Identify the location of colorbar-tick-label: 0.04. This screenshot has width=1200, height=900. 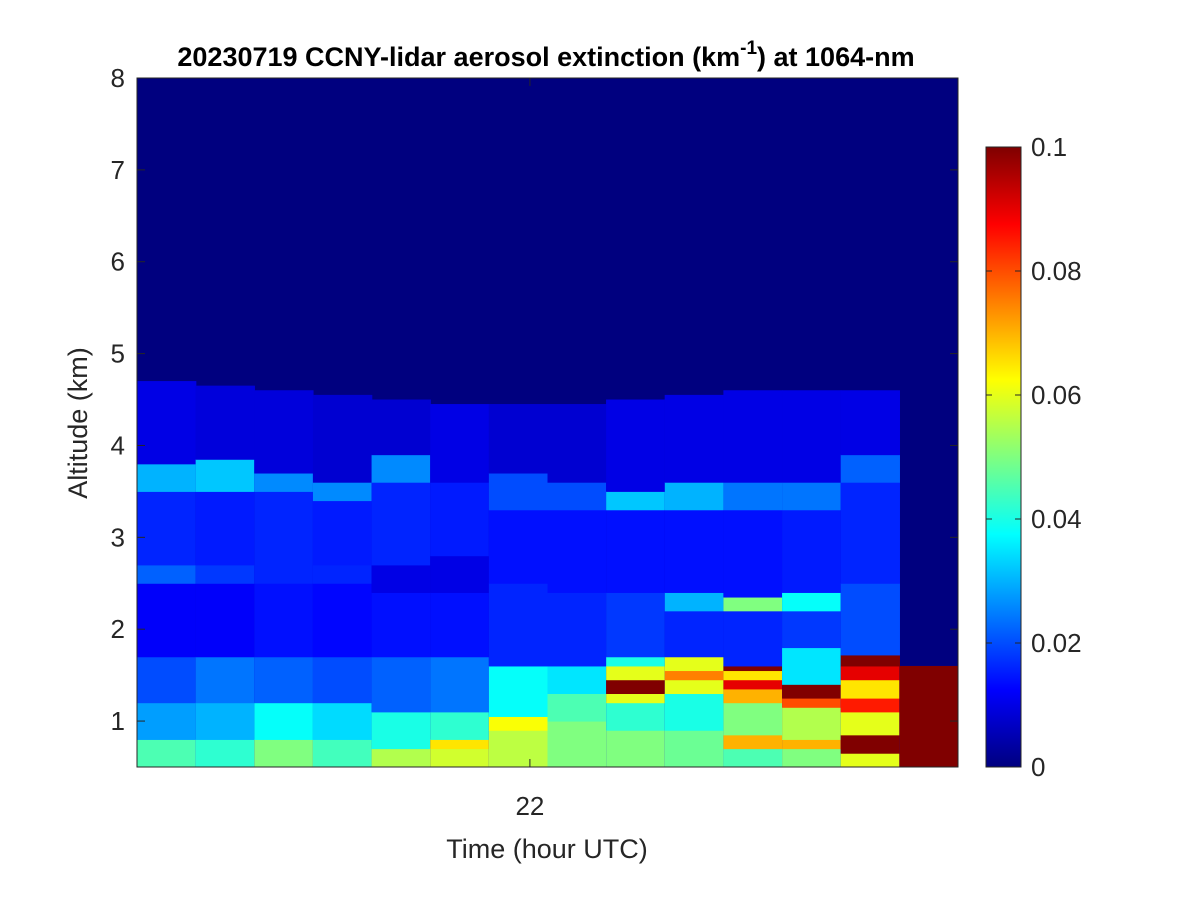
(1056, 519).